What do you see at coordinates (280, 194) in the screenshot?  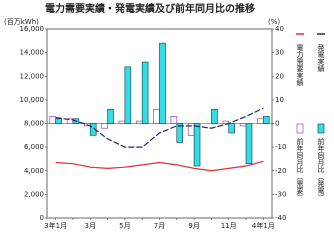 I see `y2-tick-label: -30` at bounding box center [280, 194].